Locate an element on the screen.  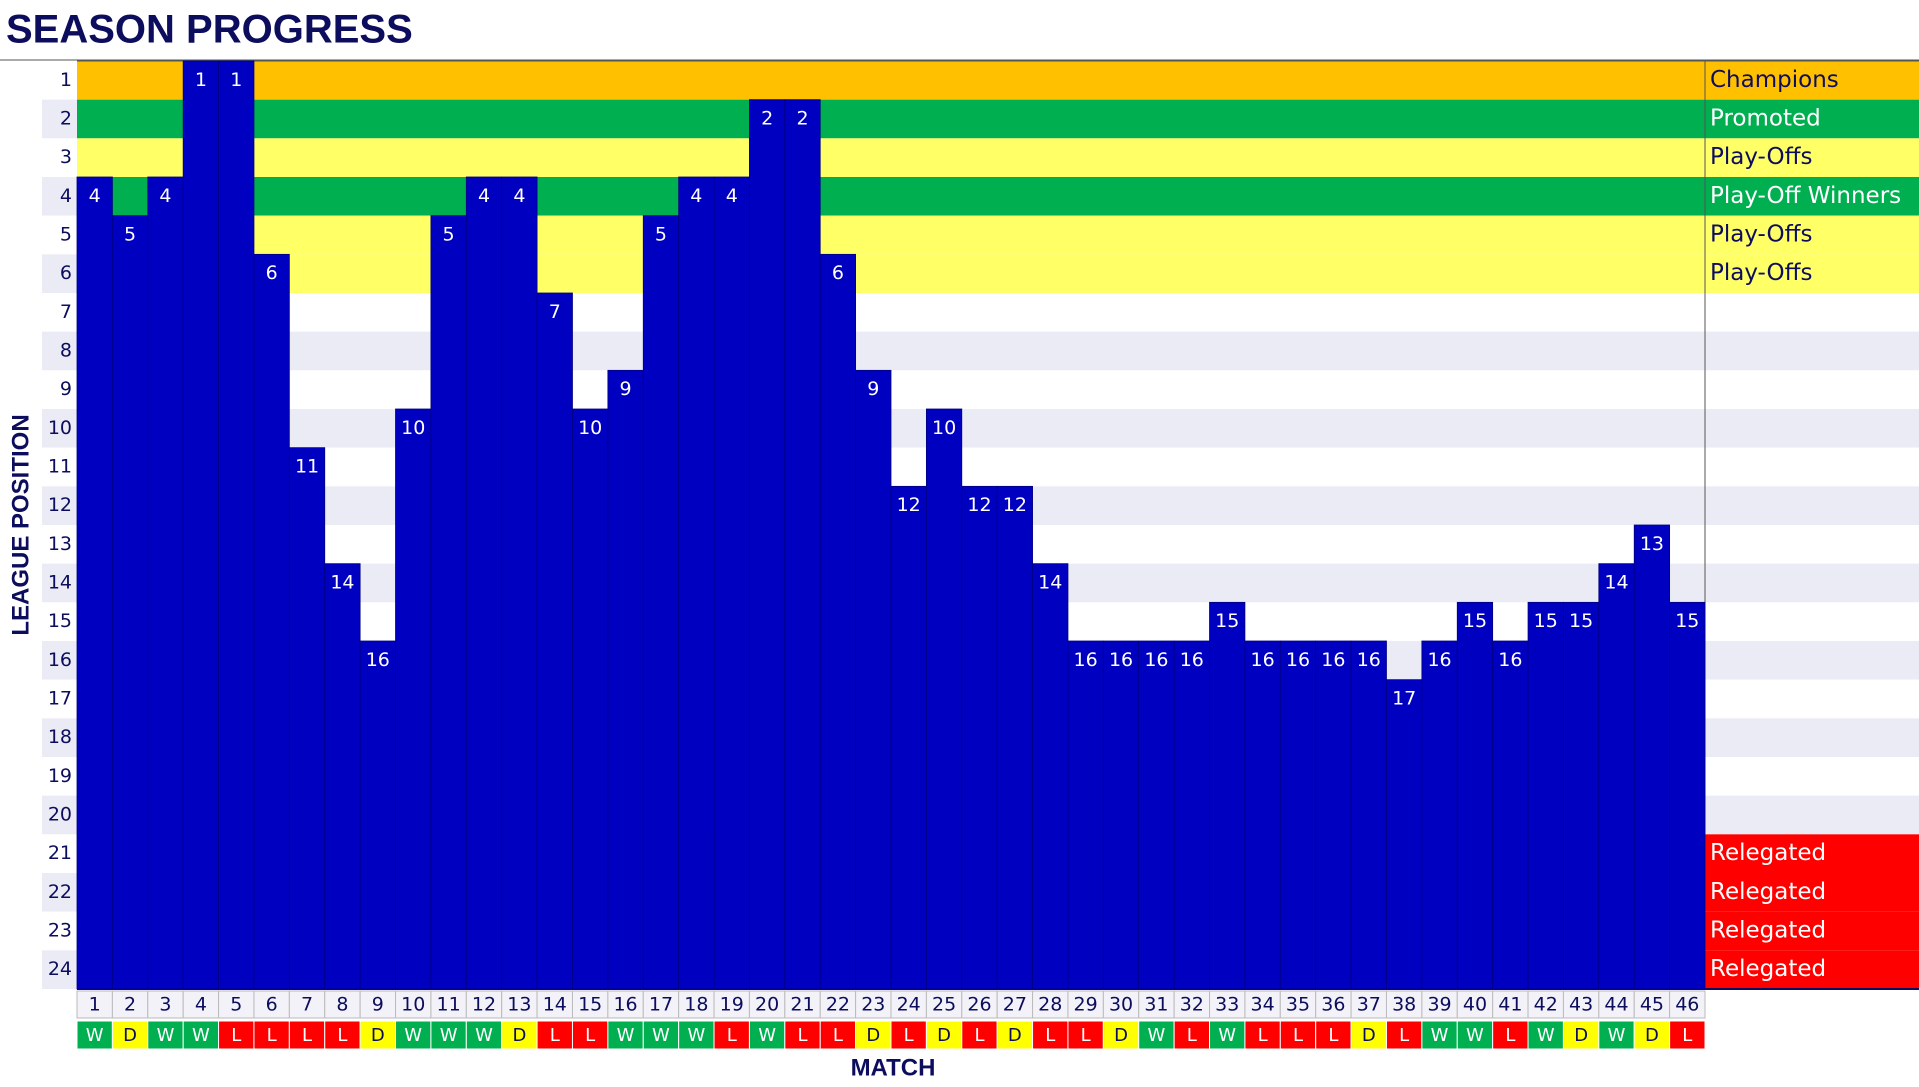
y-tick-label: 14 is located at coordinates (60, 583).